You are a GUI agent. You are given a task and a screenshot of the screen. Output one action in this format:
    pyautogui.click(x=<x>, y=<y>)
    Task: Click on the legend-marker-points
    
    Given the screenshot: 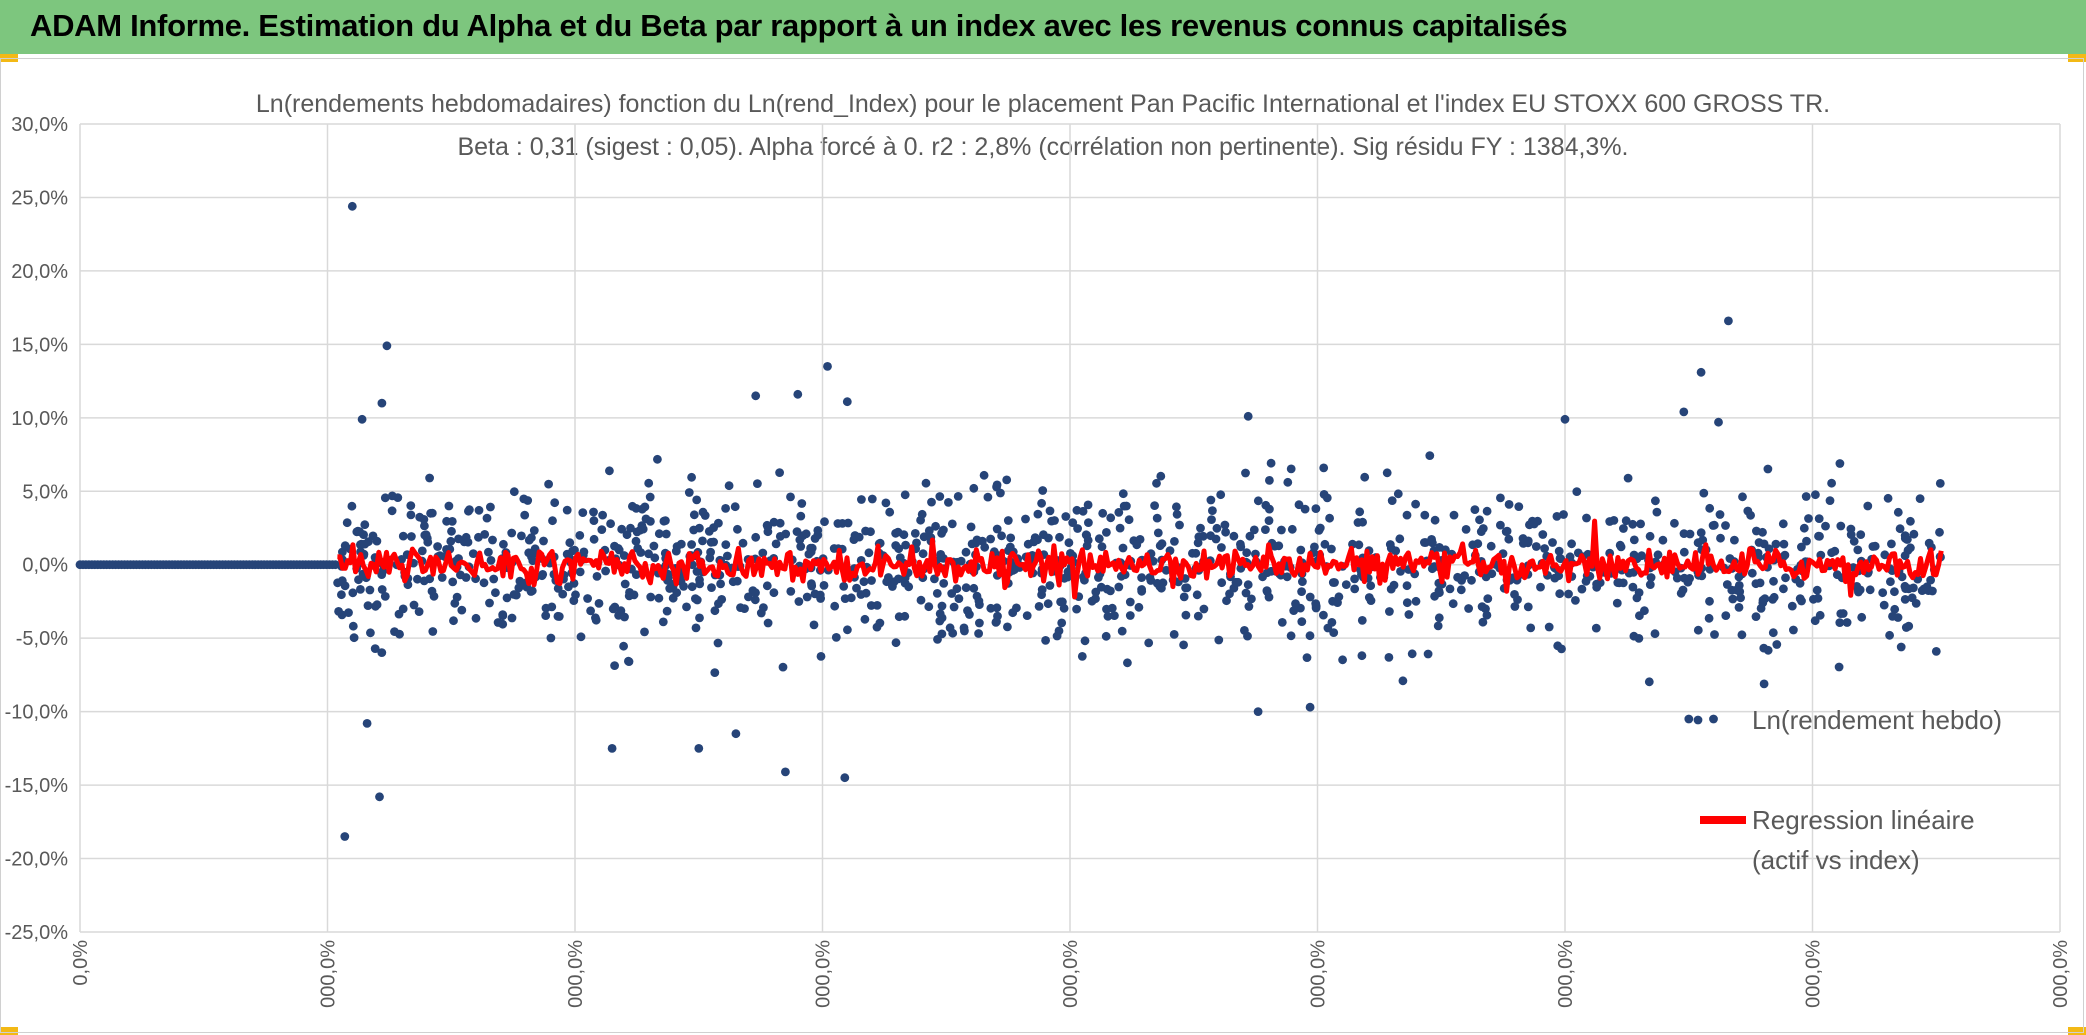 What is the action you would take?
    pyautogui.click(x=1698, y=720)
    